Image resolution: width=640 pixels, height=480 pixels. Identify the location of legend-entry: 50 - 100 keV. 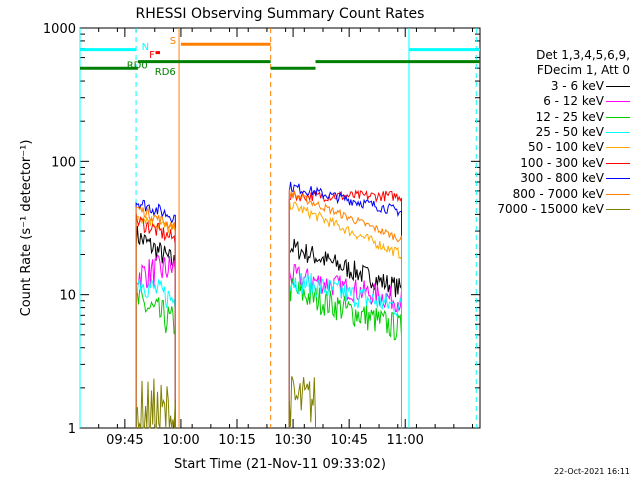
(556, 147).